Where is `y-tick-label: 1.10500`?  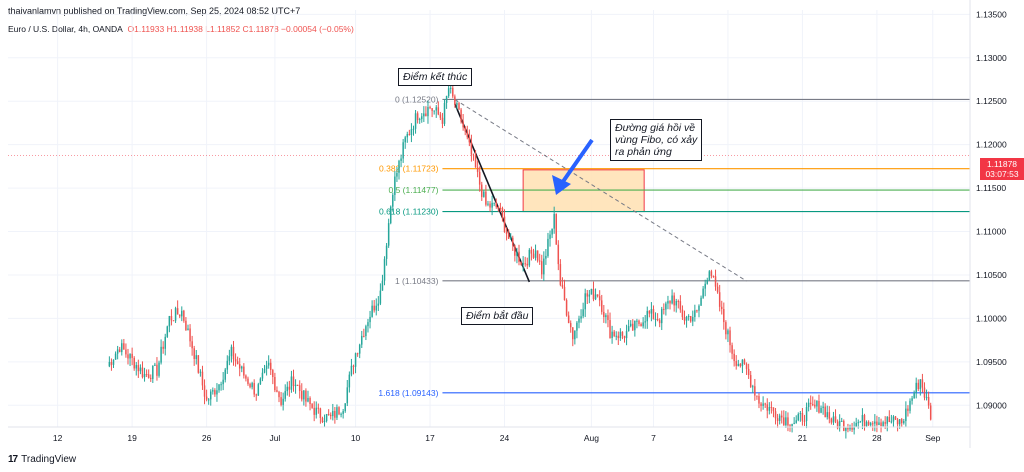
y-tick-label: 1.10500 is located at coordinates (991, 275).